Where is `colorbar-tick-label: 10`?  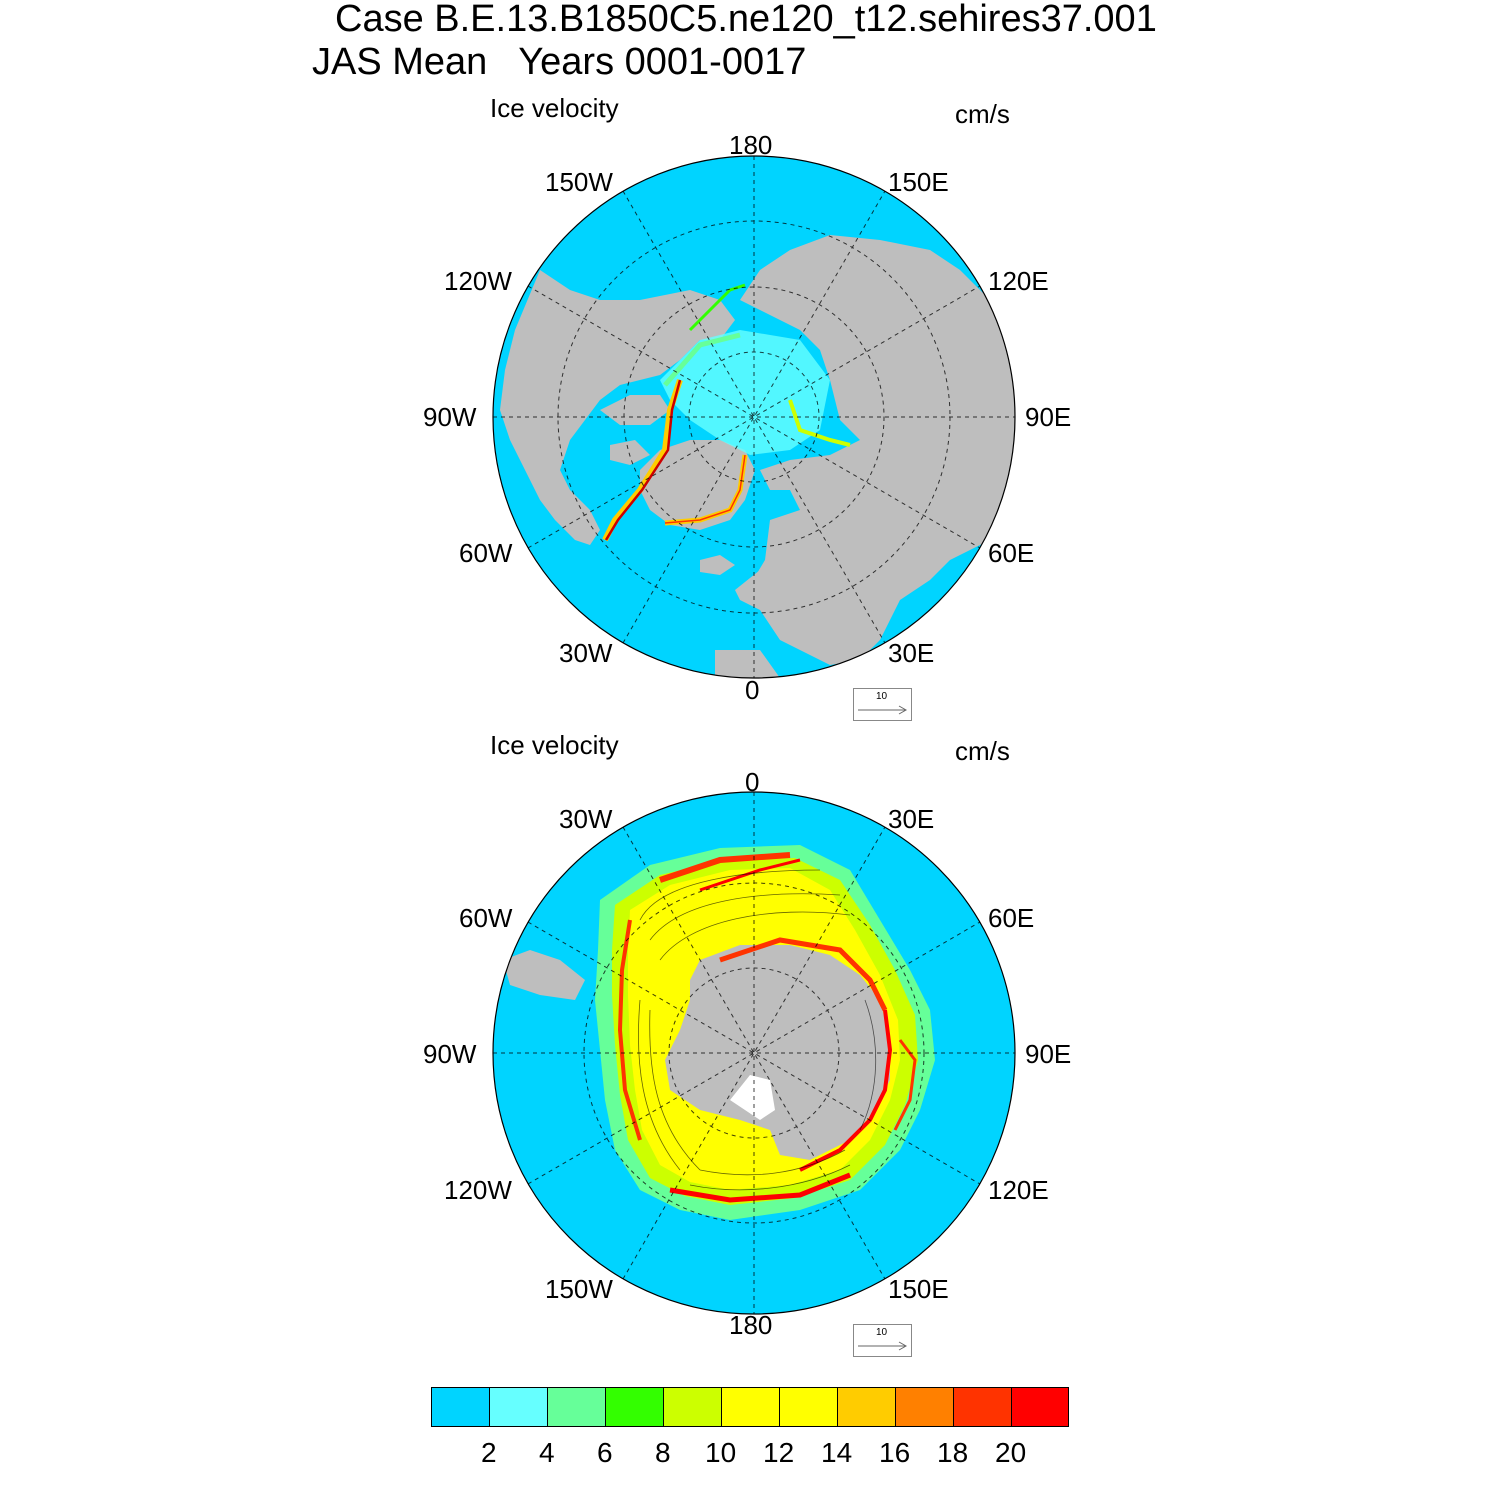 colorbar-tick-label: 10 is located at coordinates (721, 1452).